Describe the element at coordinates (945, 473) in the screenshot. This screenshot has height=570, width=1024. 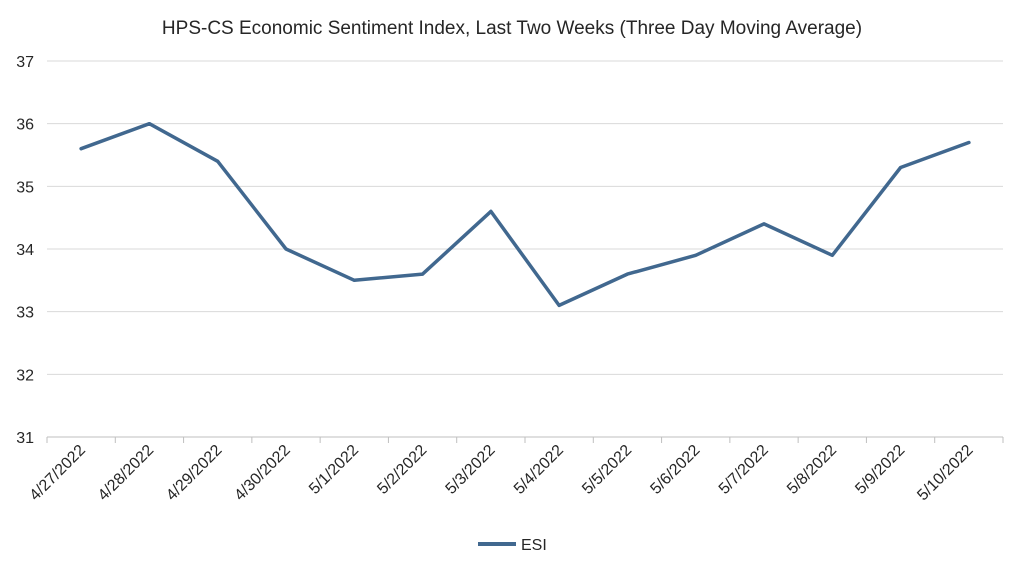
I see `x-tick-label: 5/10/2022` at that location.